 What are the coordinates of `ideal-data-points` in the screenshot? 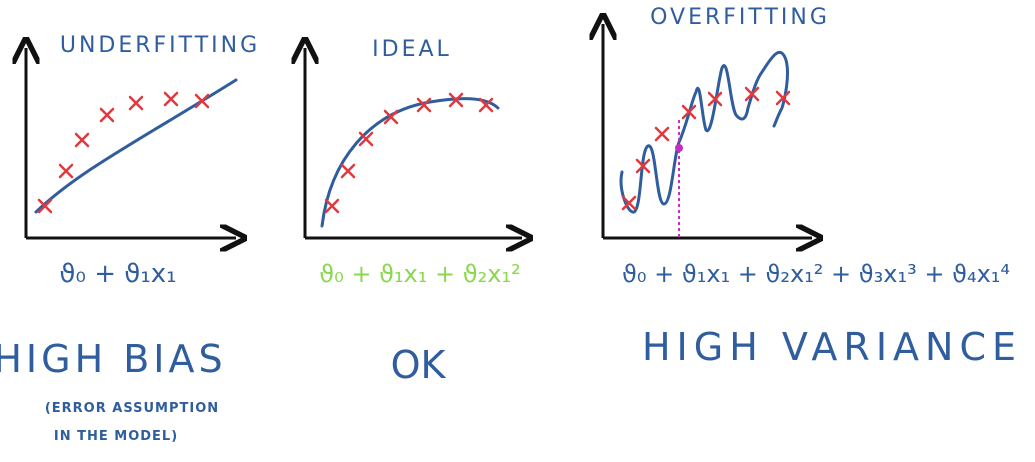 It's located at (409, 153).